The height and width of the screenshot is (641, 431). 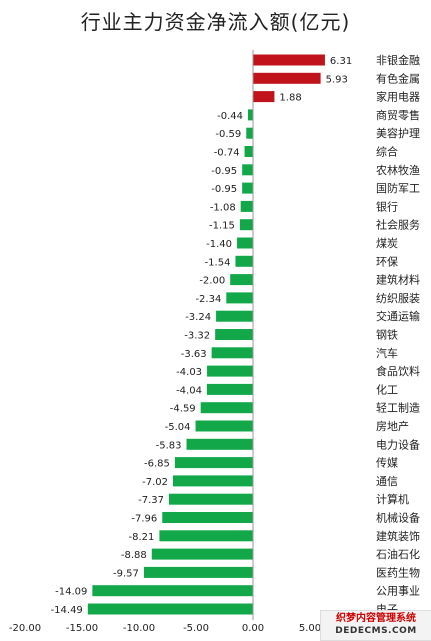 What do you see at coordinates (387, 261) in the screenshot?
I see `category-label-12: 环保` at bounding box center [387, 261].